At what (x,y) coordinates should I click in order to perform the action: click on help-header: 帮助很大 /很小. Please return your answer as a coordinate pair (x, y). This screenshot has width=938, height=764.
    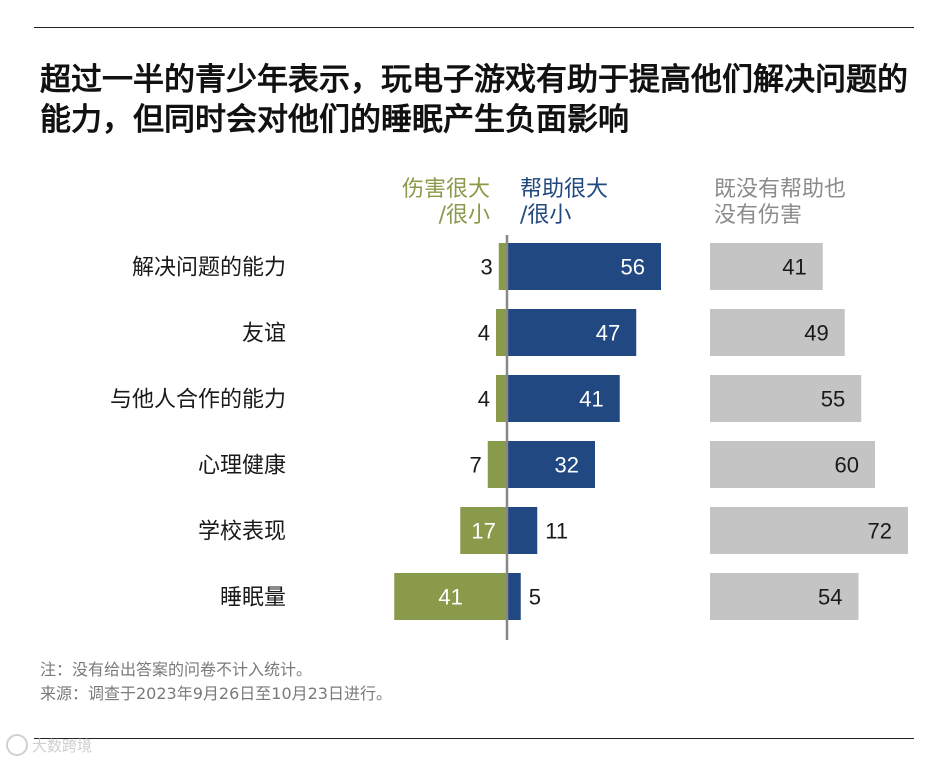
    Looking at the image, I should click on (564, 203).